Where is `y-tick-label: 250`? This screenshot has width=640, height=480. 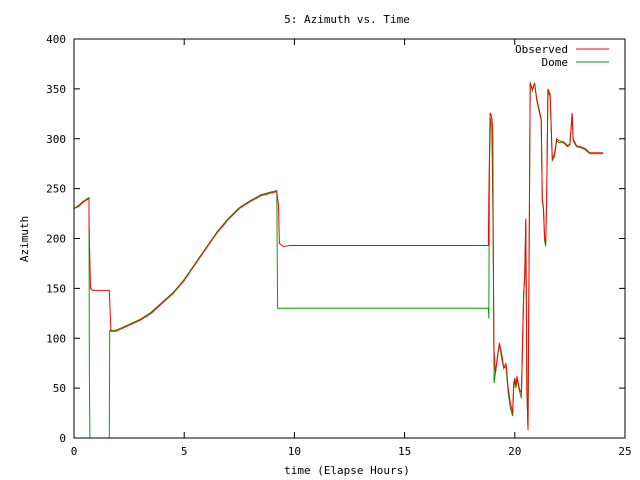 y-tick-label: 250 is located at coordinates (56, 189).